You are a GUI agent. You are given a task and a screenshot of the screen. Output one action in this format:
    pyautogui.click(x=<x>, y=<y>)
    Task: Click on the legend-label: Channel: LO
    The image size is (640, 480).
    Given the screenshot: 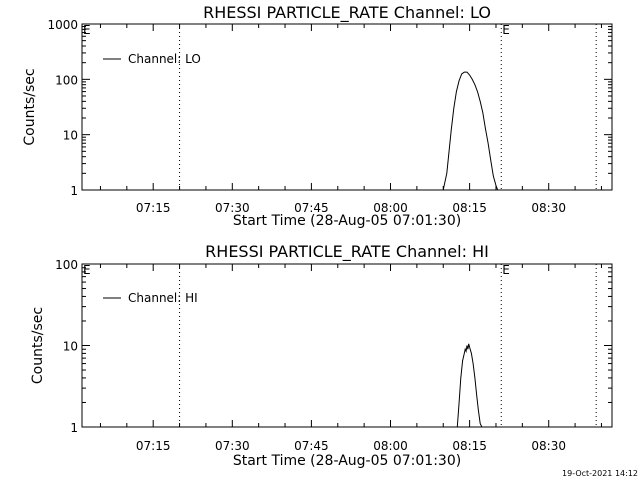 What is the action you would take?
    pyautogui.click(x=164, y=59)
    